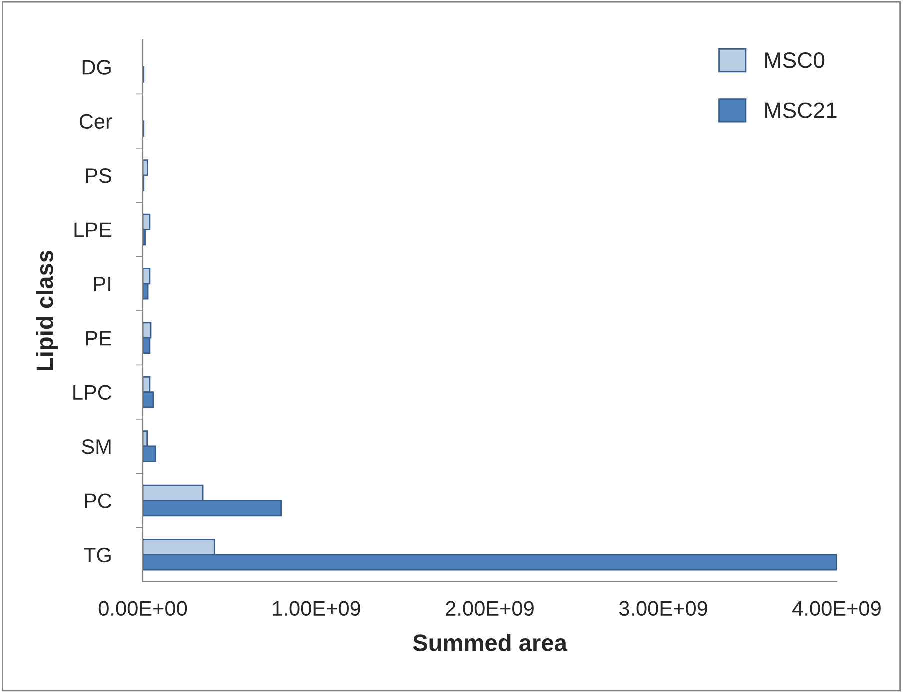  What do you see at coordinates (663, 608) in the screenshot?
I see `x-tick-label: 3.00E+09` at bounding box center [663, 608].